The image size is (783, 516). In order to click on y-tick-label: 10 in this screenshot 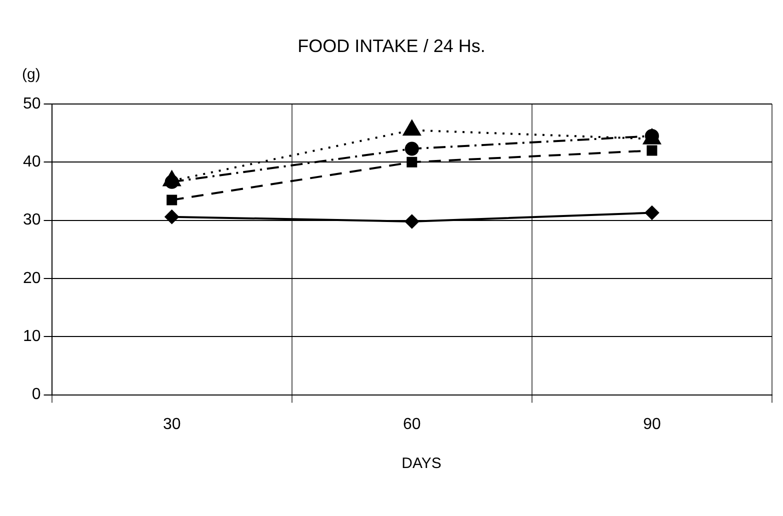, I will do `click(32, 337)`.